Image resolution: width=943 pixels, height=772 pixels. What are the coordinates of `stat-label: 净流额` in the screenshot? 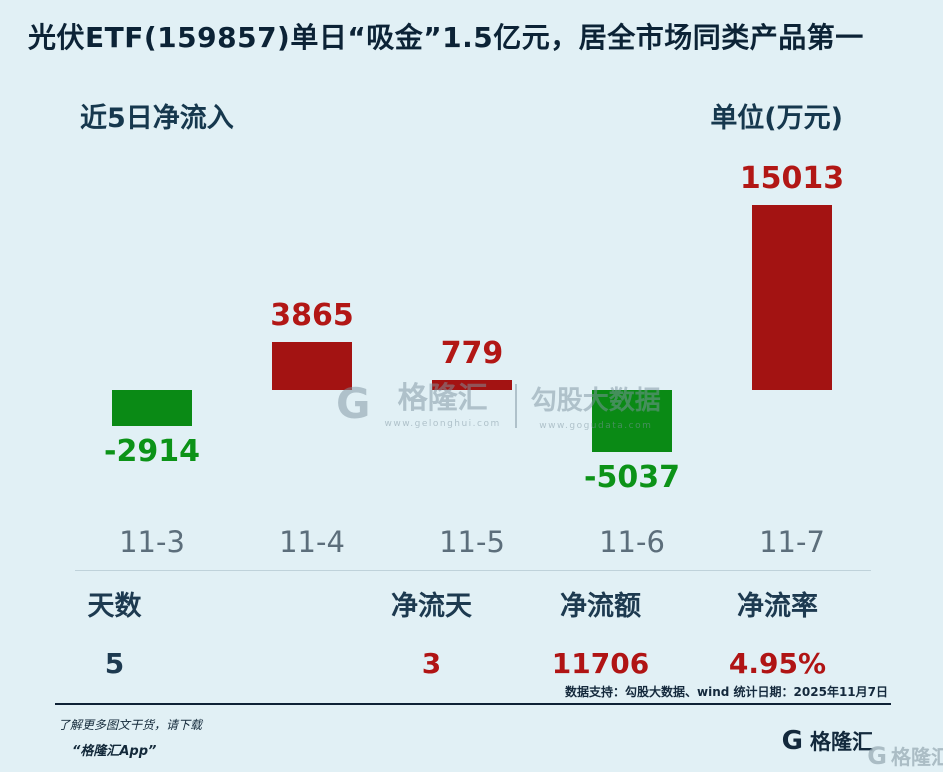 It's located at (600, 606).